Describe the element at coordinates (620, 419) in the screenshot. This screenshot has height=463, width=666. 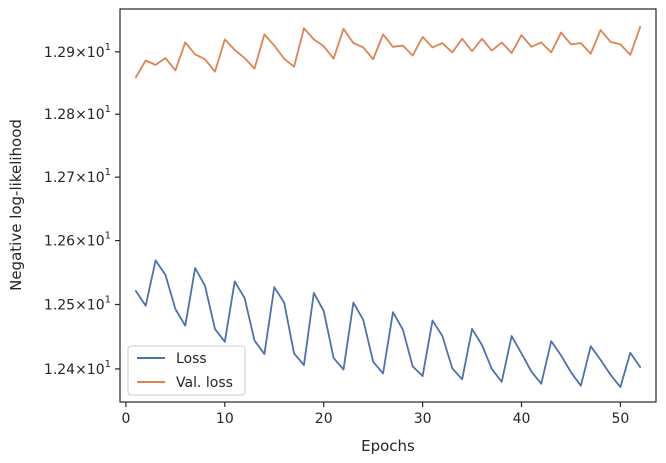
I see `x-tick-label: 50` at that location.